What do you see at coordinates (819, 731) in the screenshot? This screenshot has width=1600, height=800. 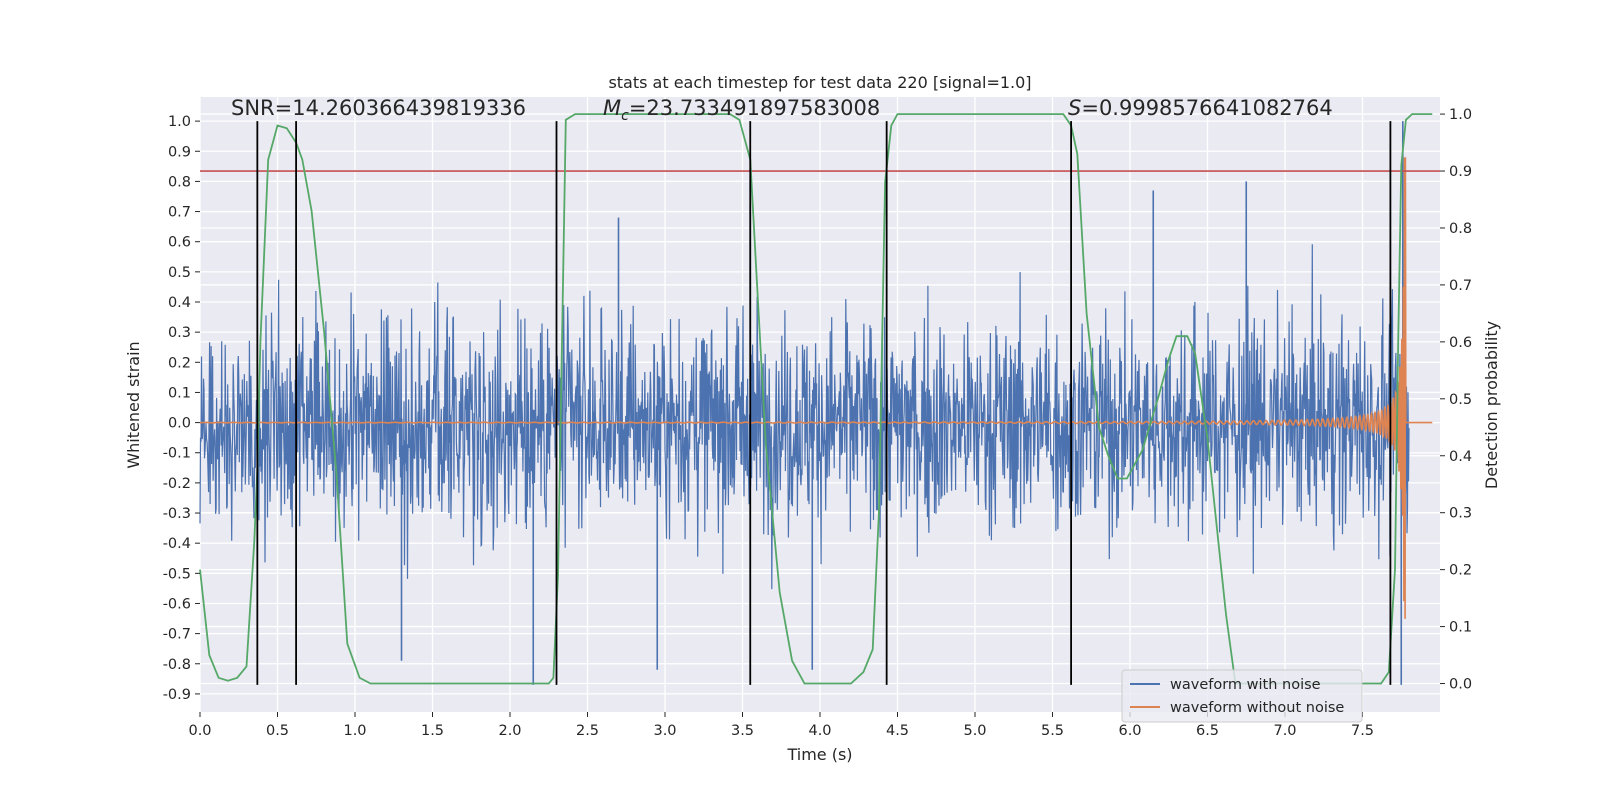 I see `x-tick-label-8: 4.0` at bounding box center [819, 731].